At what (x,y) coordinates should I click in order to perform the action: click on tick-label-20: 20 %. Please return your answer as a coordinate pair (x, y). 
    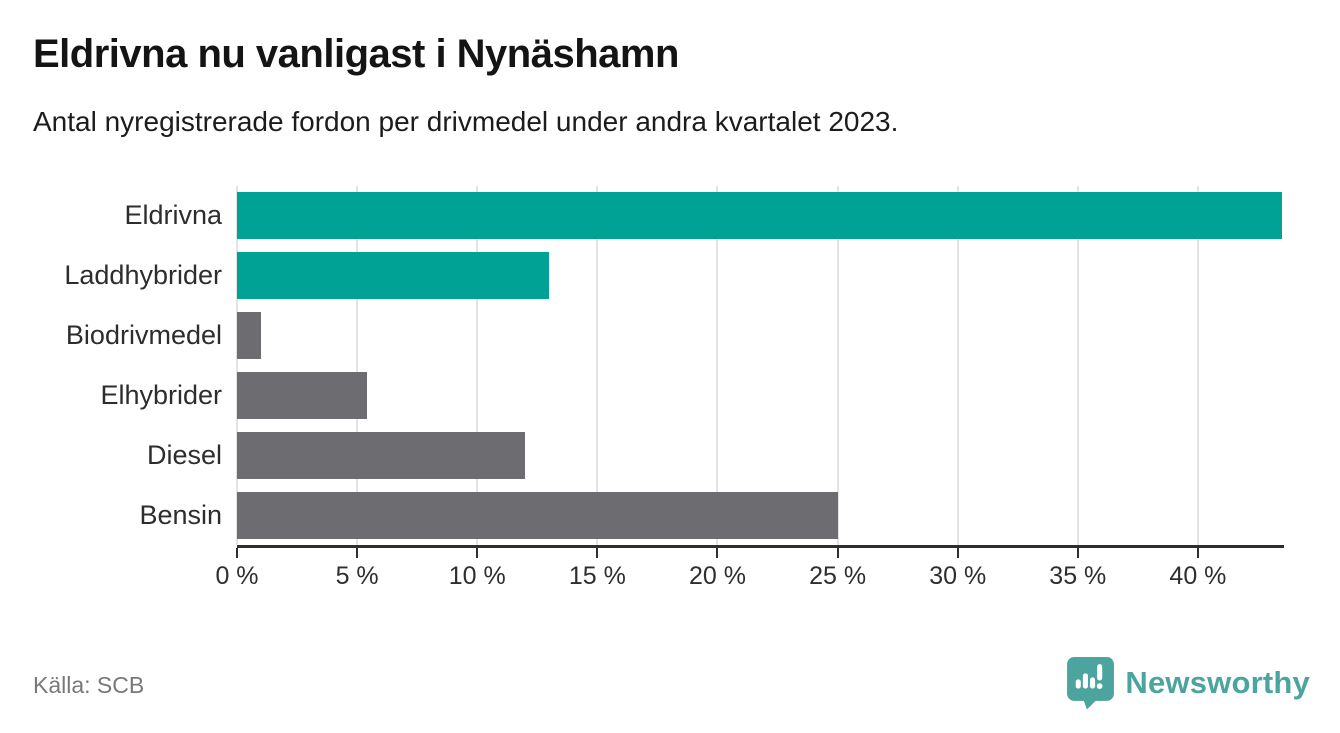
    Looking at the image, I should click on (717, 576).